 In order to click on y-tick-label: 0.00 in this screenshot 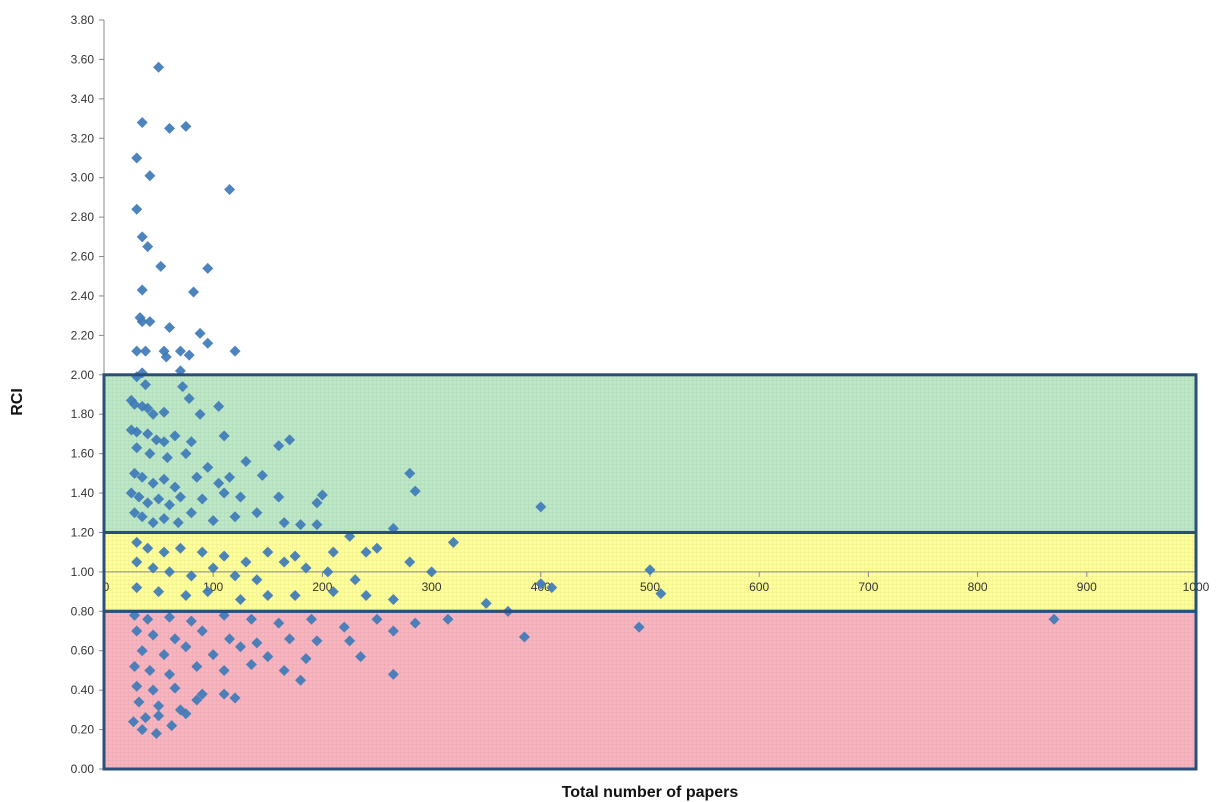, I will do `click(83, 769)`.